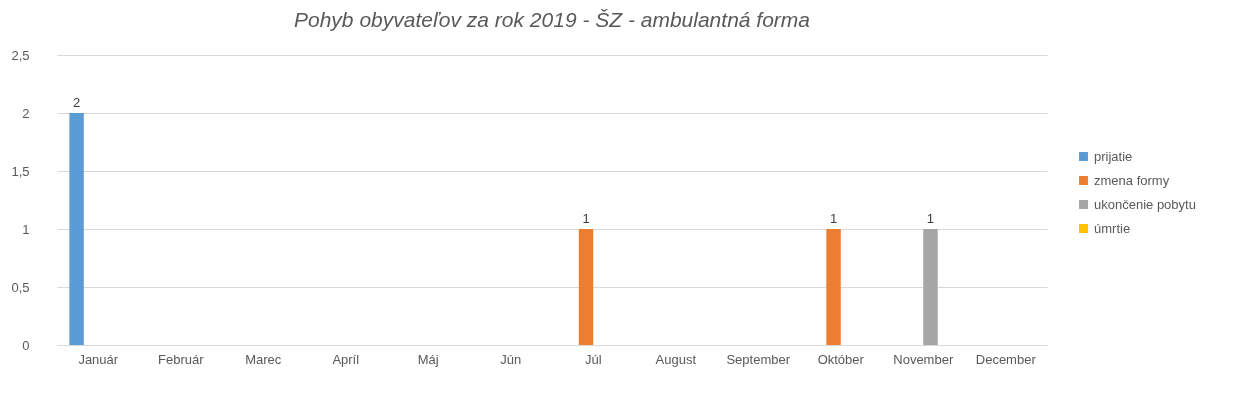 The height and width of the screenshot is (416, 1258). Describe the element at coordinates (1132, 180) in the screenshot. I see `legend-label: zmena formy` at that location.